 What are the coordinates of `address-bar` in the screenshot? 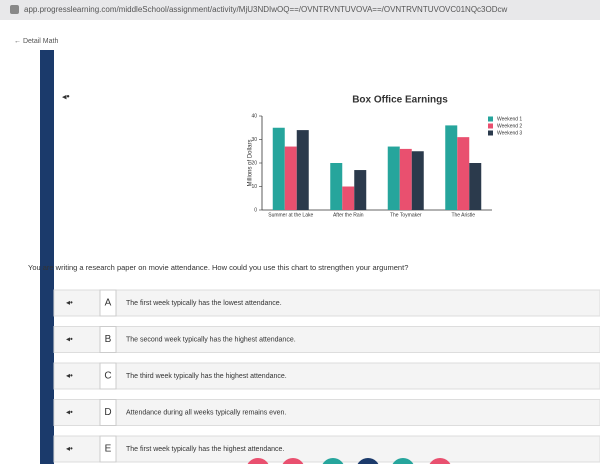 It's located at (300, 10).